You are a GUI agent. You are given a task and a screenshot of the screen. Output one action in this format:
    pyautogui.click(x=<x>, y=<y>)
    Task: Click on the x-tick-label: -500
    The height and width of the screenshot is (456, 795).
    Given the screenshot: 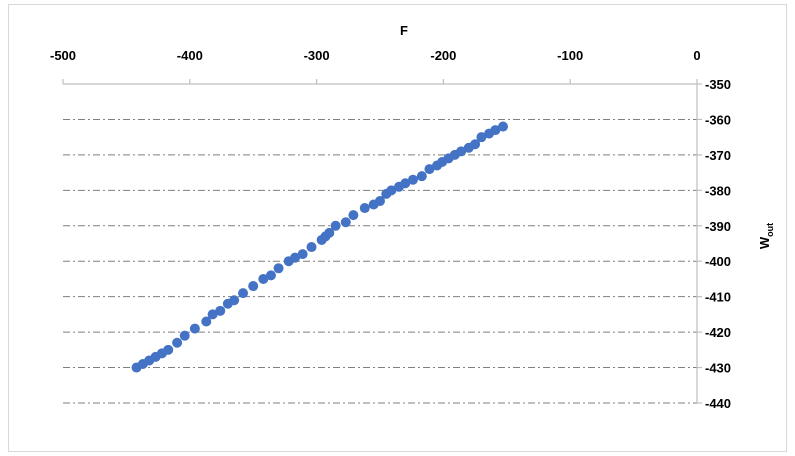 What is the action you would take?
    pyautogui.click(x=63, y=55)
    